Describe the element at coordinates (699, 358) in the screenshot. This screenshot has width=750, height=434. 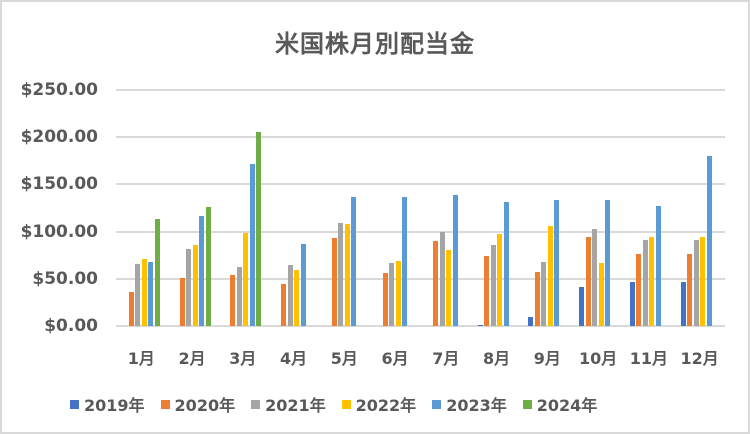
I see `x-tick-label: 12月` at that location.